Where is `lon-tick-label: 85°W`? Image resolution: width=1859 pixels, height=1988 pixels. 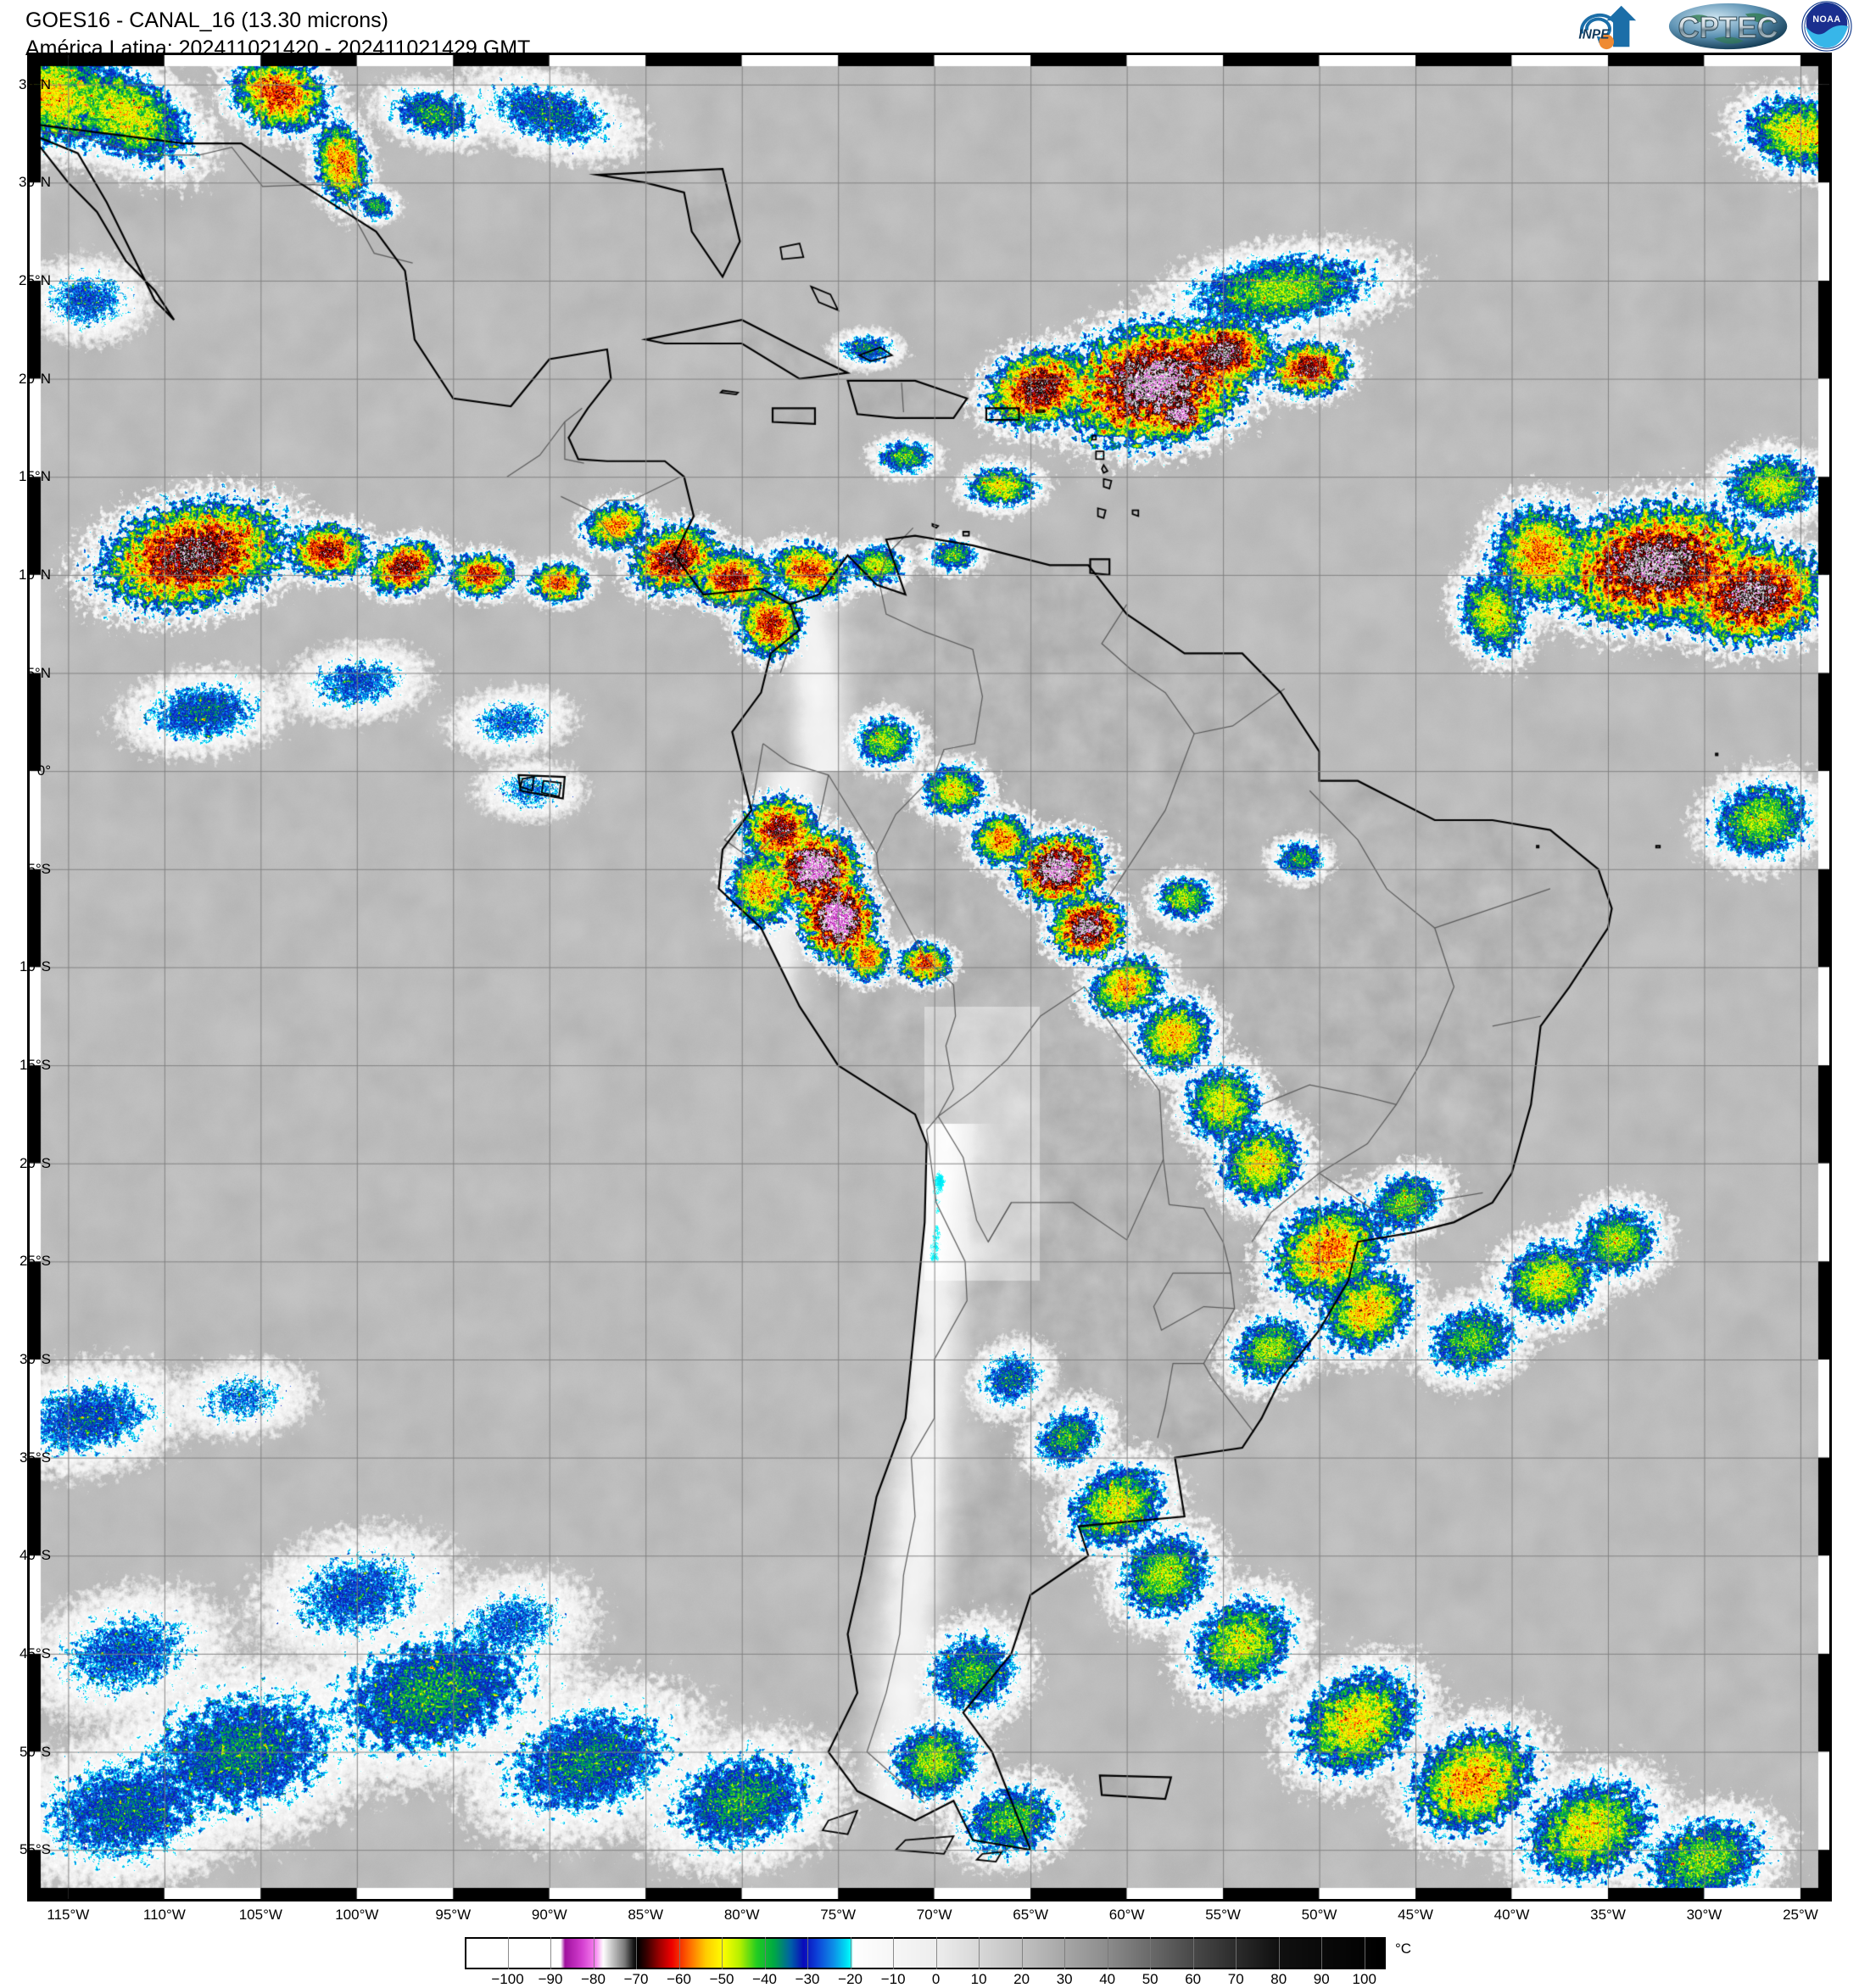
lon-tick-label: 85°W is located at coordinates (646, 1915).